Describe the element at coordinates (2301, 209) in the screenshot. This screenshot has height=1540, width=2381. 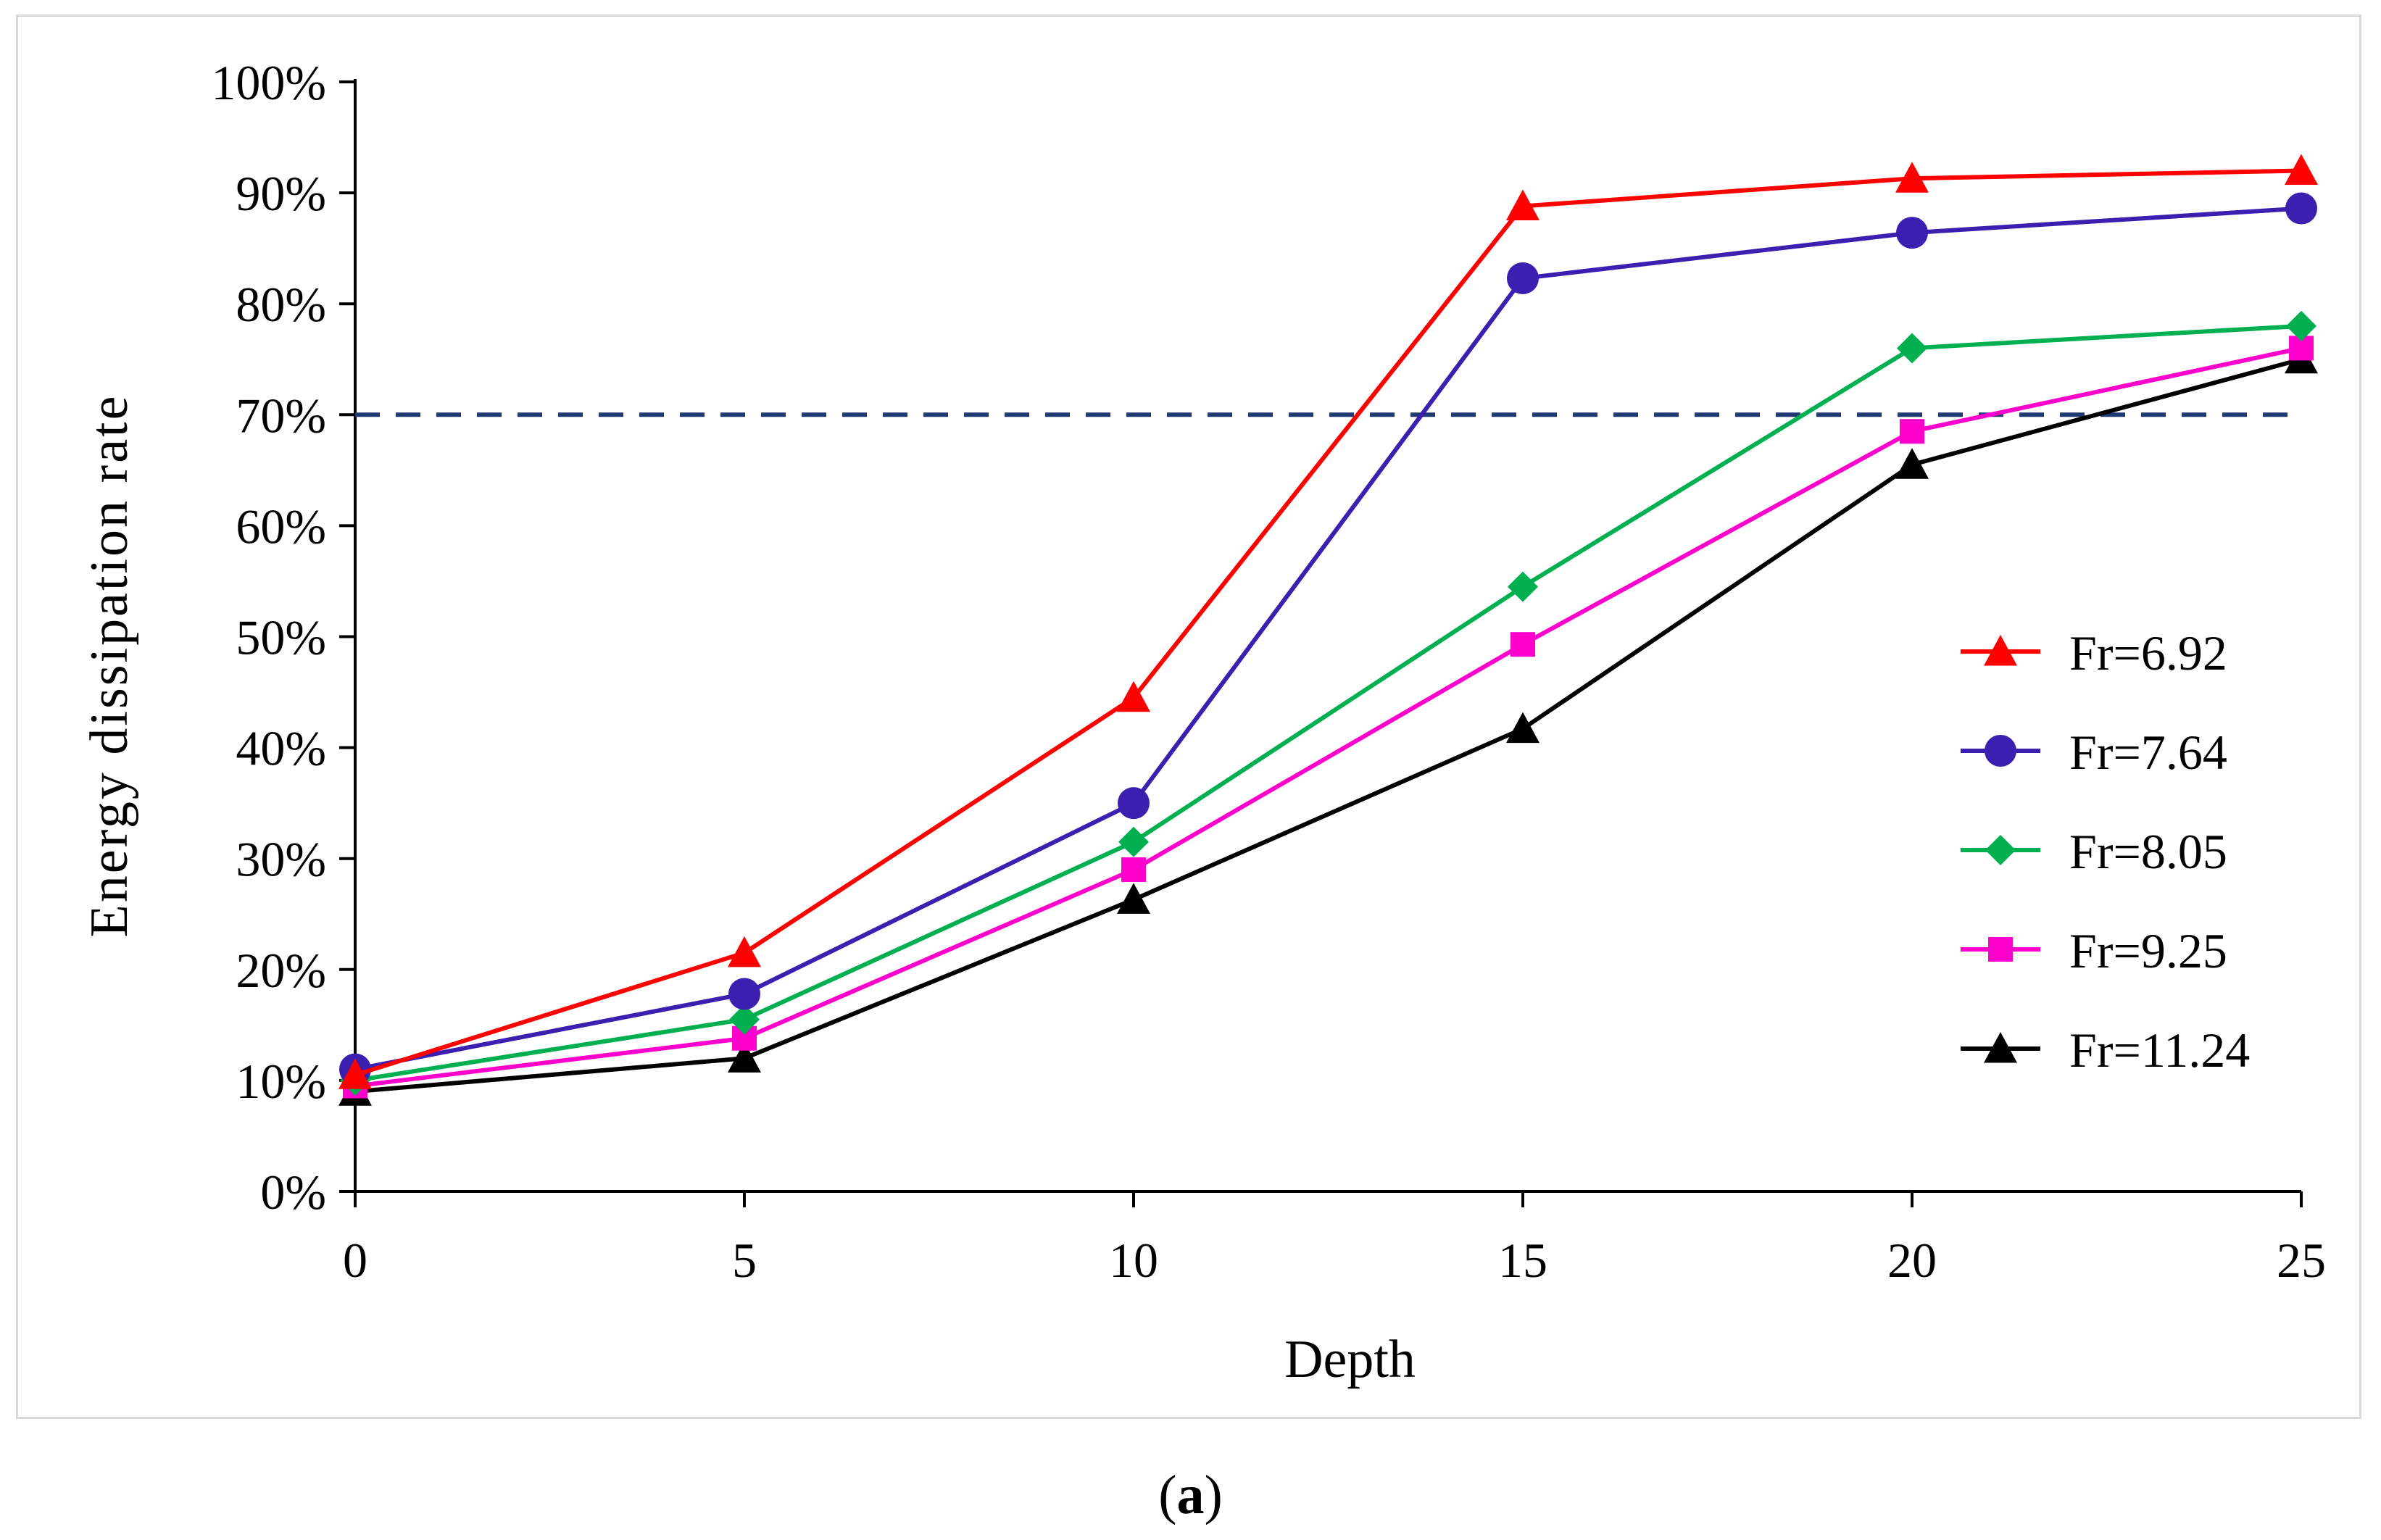
I see `point-fr-7-64-x25` at that location.